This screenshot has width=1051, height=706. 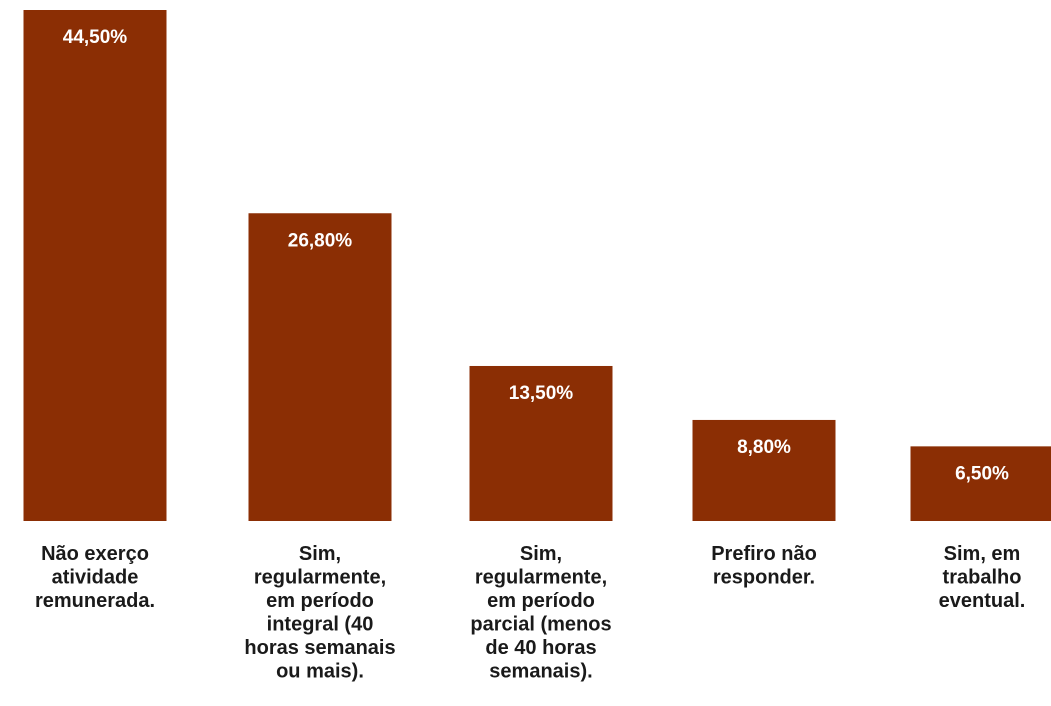 What do you see at coordinates (320, 240) in the screenshot?
I see `bar-value-label-2: 26,80%` at bounding box center [320, 240].